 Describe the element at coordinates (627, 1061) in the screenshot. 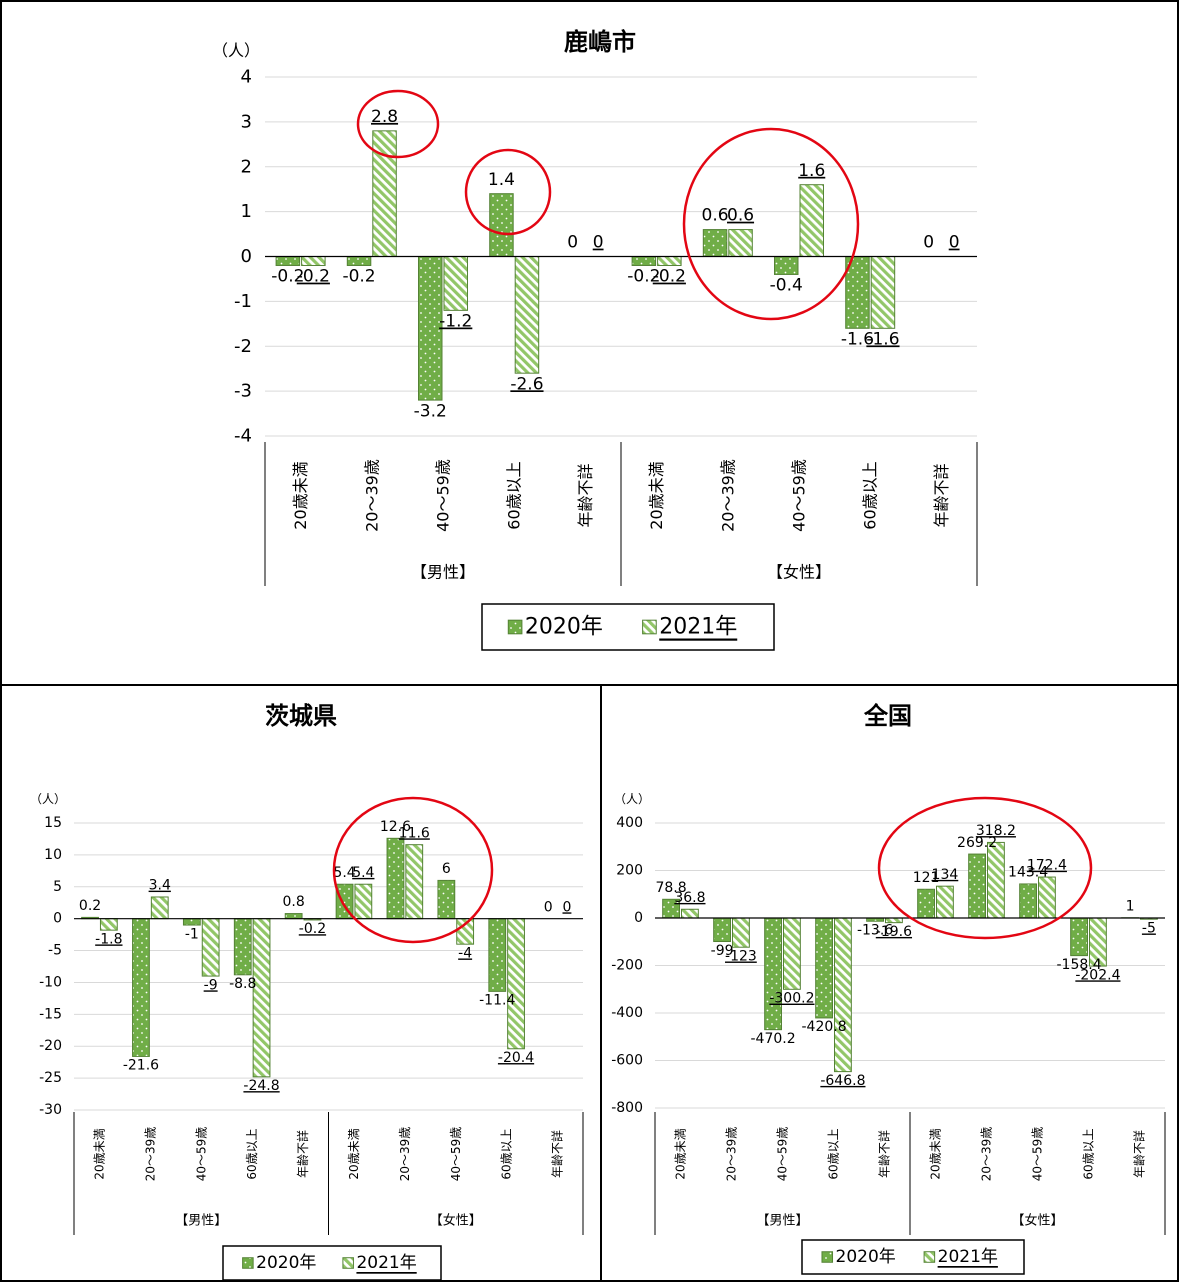

I see `y-tick-label: -600` at that location.